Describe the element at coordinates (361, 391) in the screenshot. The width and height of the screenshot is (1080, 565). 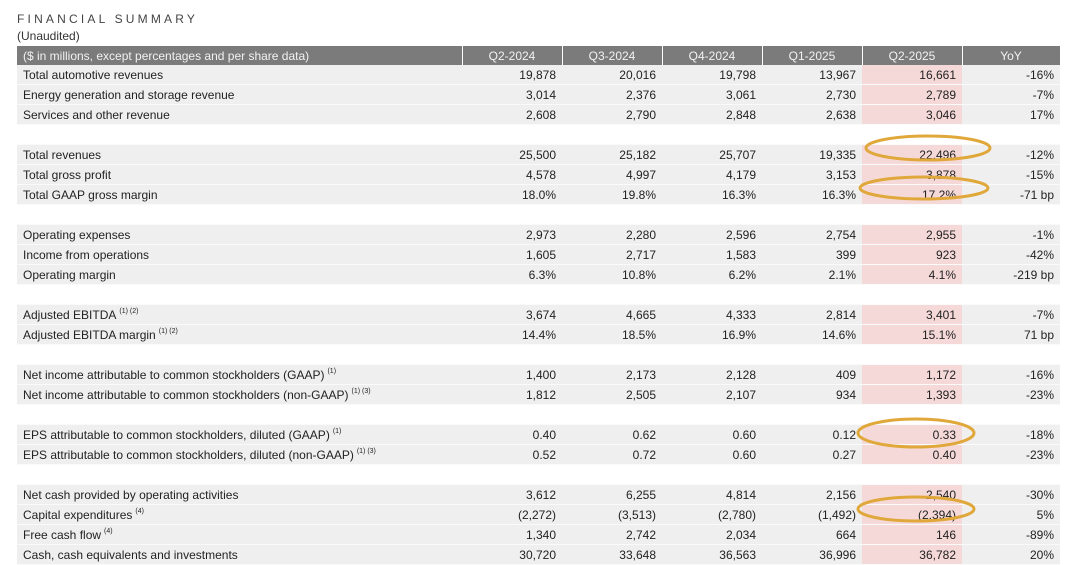
I see `footnote-ref: (1) (3)` at that location.